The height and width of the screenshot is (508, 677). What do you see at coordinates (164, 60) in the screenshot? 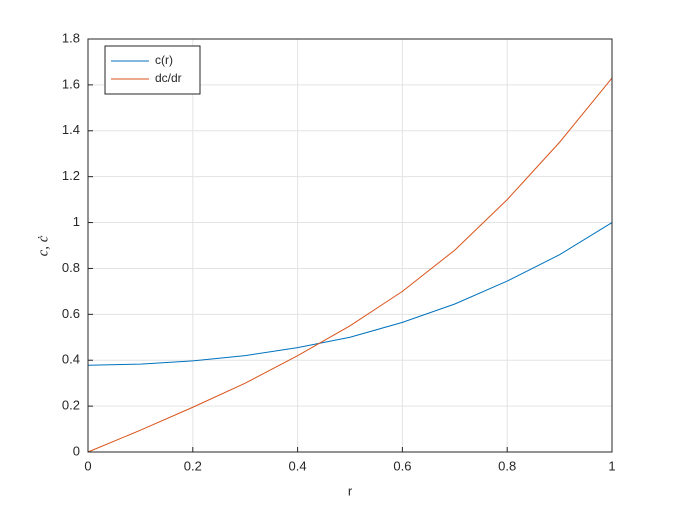
I see `legend-label: c(r)` at bounding box center [164, 60].